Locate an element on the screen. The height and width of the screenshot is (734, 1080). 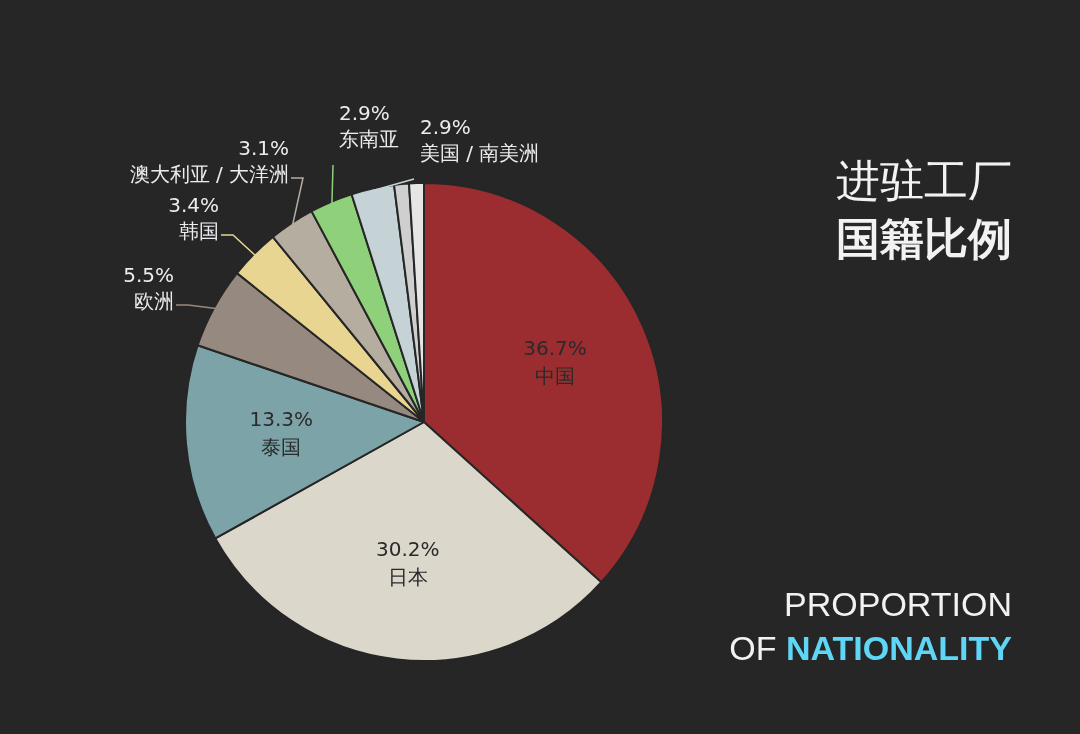
text: PROPORTION OF NATIONALITY is located at coordinates (870, 626).